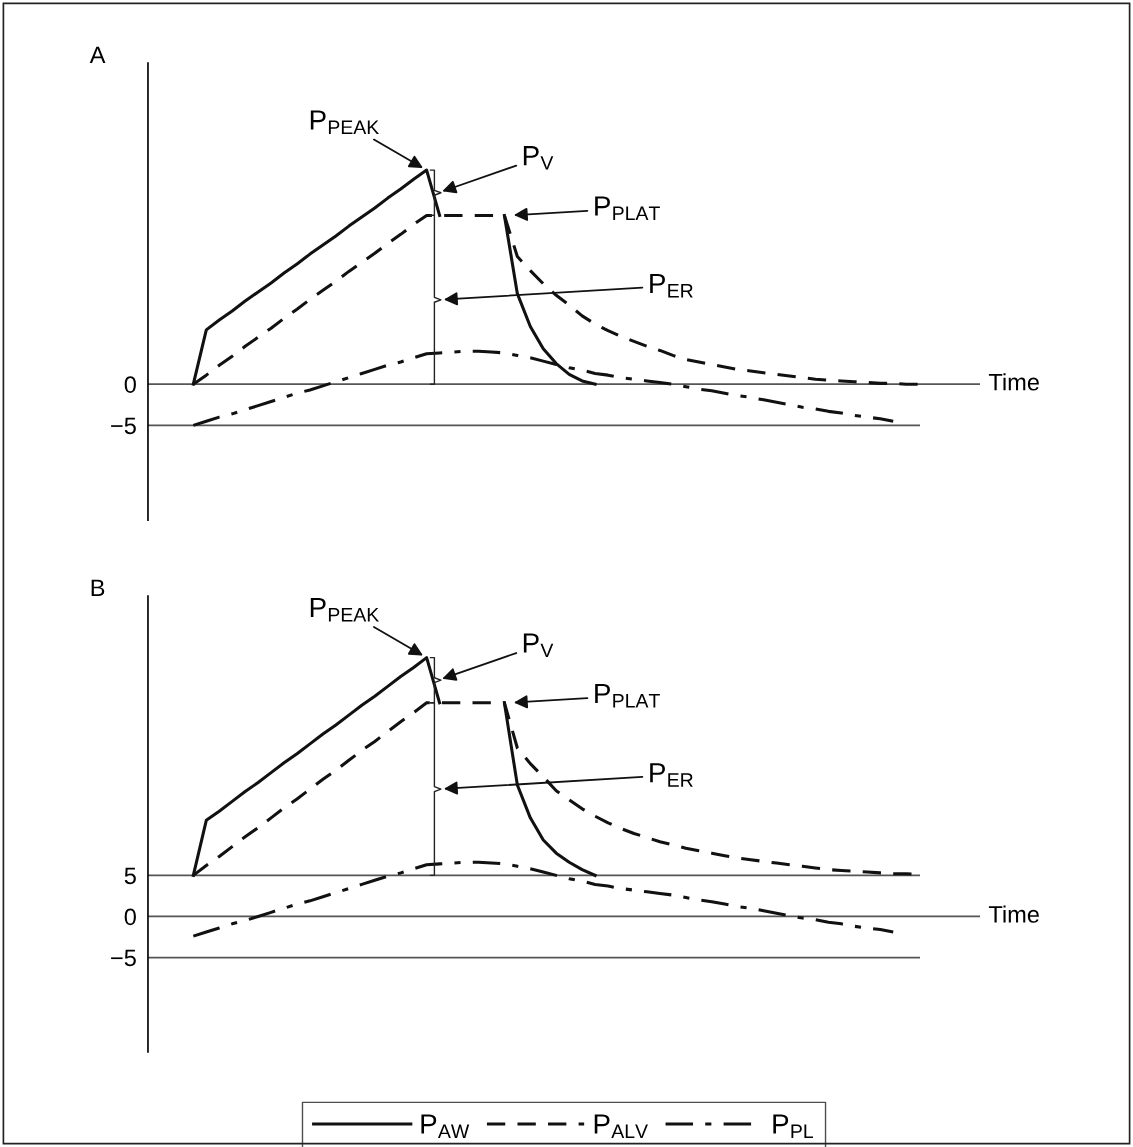 The image size is (1133, 1147). What do you see at coordinates (445, 1126) in the screenshot?
I see `legend-label: P$_{AW}$` at bounding box center [445, 1126].